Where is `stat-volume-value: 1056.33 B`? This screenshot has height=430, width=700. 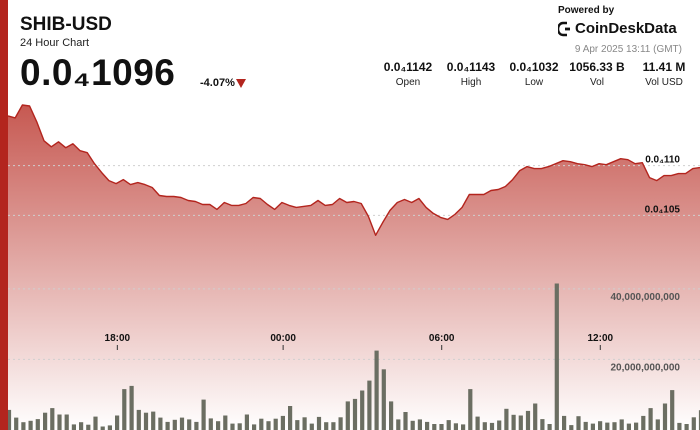 stat-volume-value: 1056.33 B is located at coordinates (597, 67).